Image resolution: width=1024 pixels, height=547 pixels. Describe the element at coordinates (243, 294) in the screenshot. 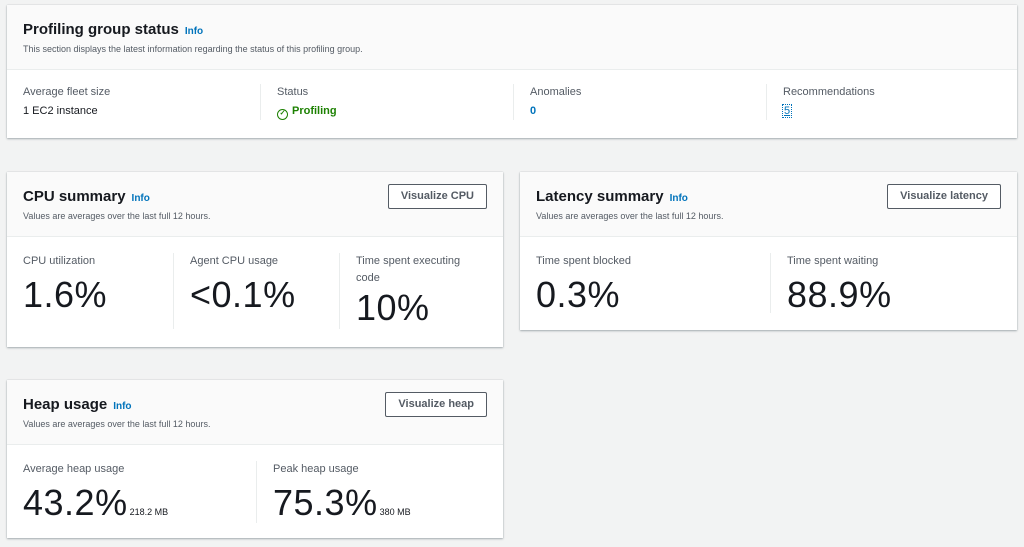

I see `agent-cpu-value: <0.1%` at that location.